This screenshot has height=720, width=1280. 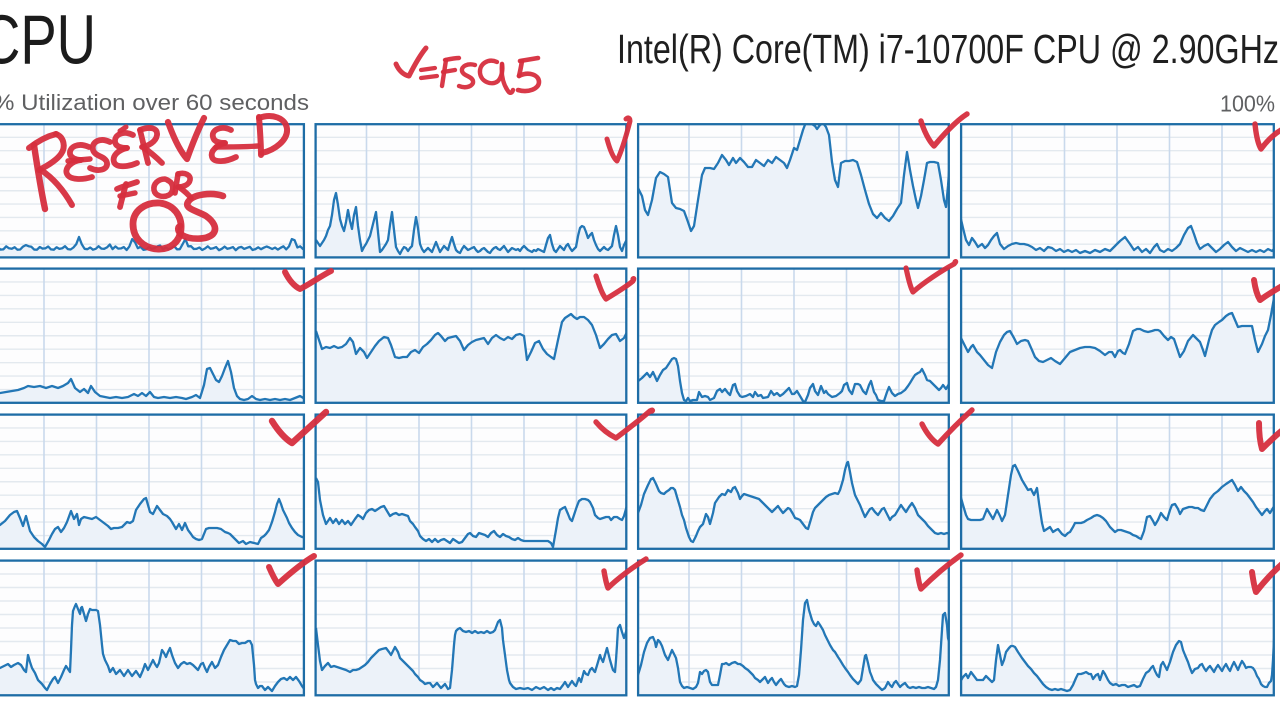 What do you see at coordinates (154, 102) in the screenshot?
I see `svg-text: % Utilization over 60 seconds` at bounding box center [154, 102].